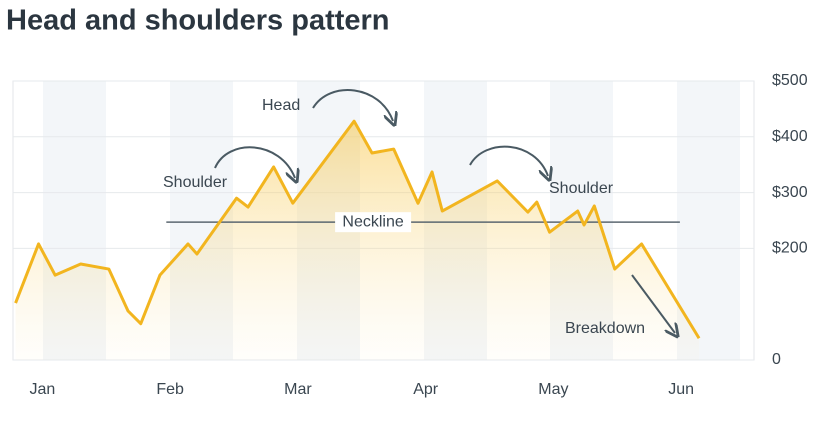 Image resolution: width=826 pixels, height=435 pixels. I want to click on y-tick-label: $200, so click(790, 248).